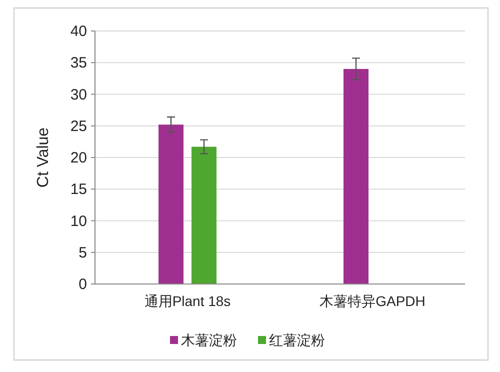  Describe the element at coordinates (78, 189) in the screenshot. I see `y-tick-label: 15` at that location.